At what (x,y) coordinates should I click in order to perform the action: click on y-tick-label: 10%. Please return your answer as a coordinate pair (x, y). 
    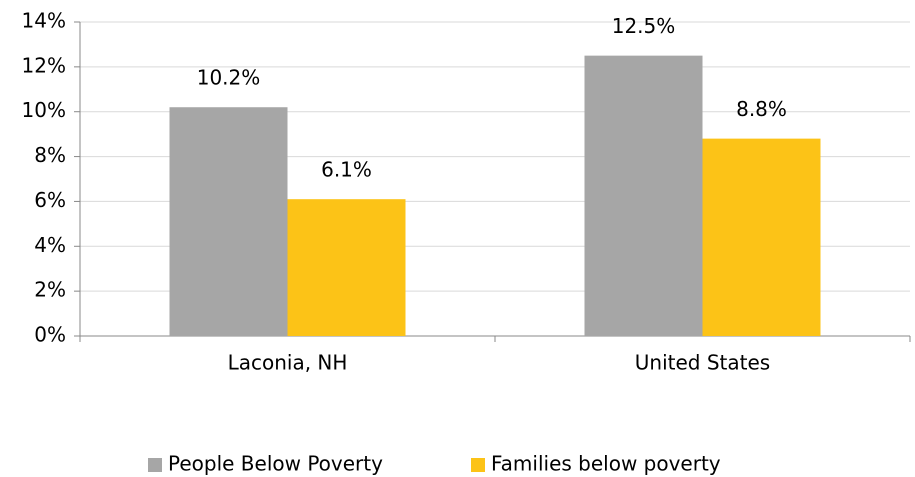
    Looking at the image, I should click on (44, 110).